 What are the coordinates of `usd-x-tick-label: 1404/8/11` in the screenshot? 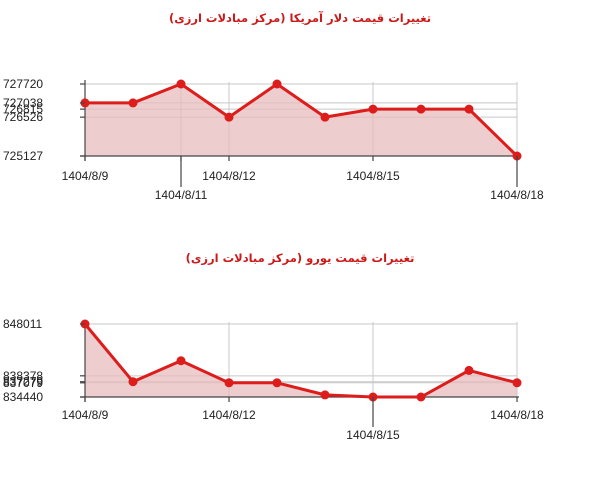 It's located at (181, 195).